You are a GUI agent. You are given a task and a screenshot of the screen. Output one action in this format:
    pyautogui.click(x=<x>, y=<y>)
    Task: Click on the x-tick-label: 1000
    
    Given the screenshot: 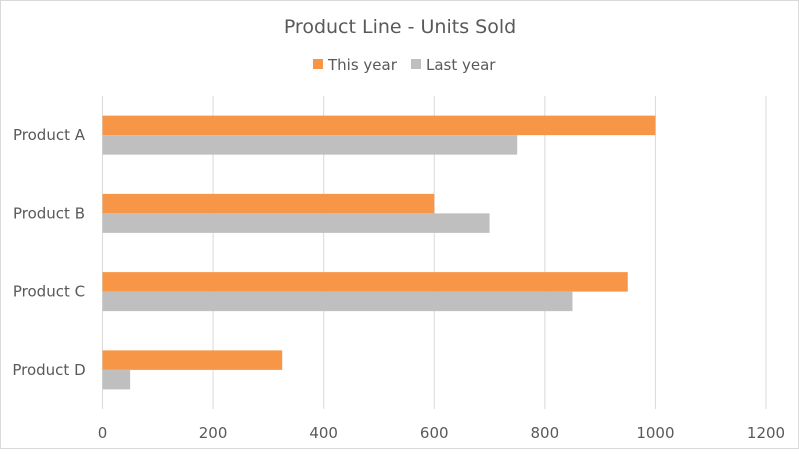 What is the action you would take?
    pyautogui.click(x=655, y=433)
    